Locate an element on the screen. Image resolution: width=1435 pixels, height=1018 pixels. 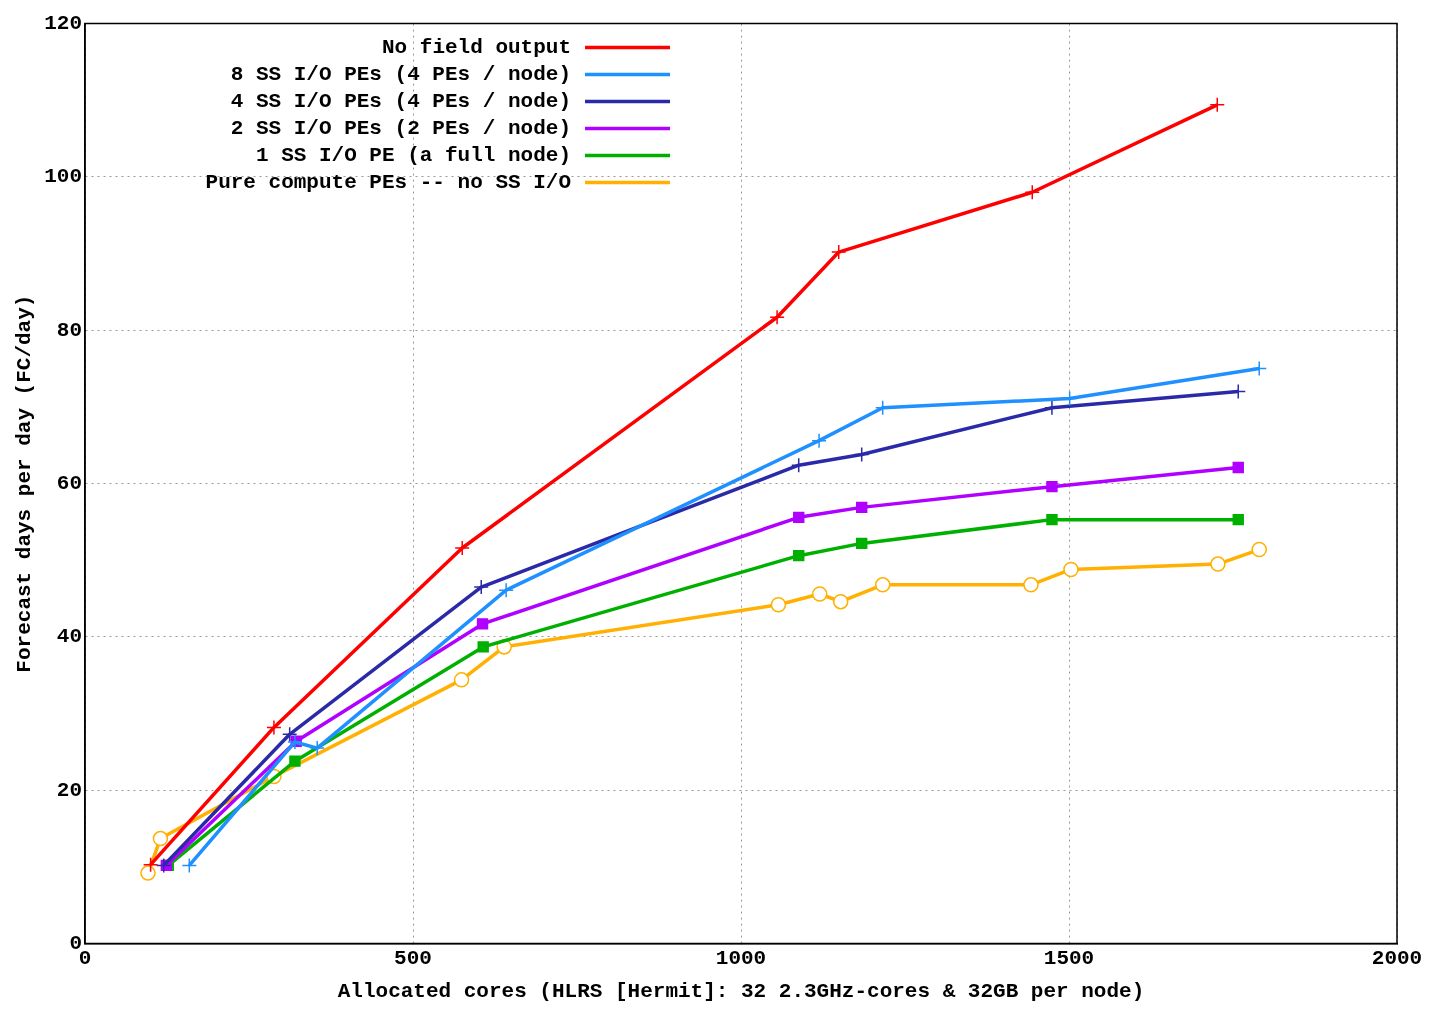
legend-label: Pure compute PEs -- no SS I/O is located at coordinates (388, 182).